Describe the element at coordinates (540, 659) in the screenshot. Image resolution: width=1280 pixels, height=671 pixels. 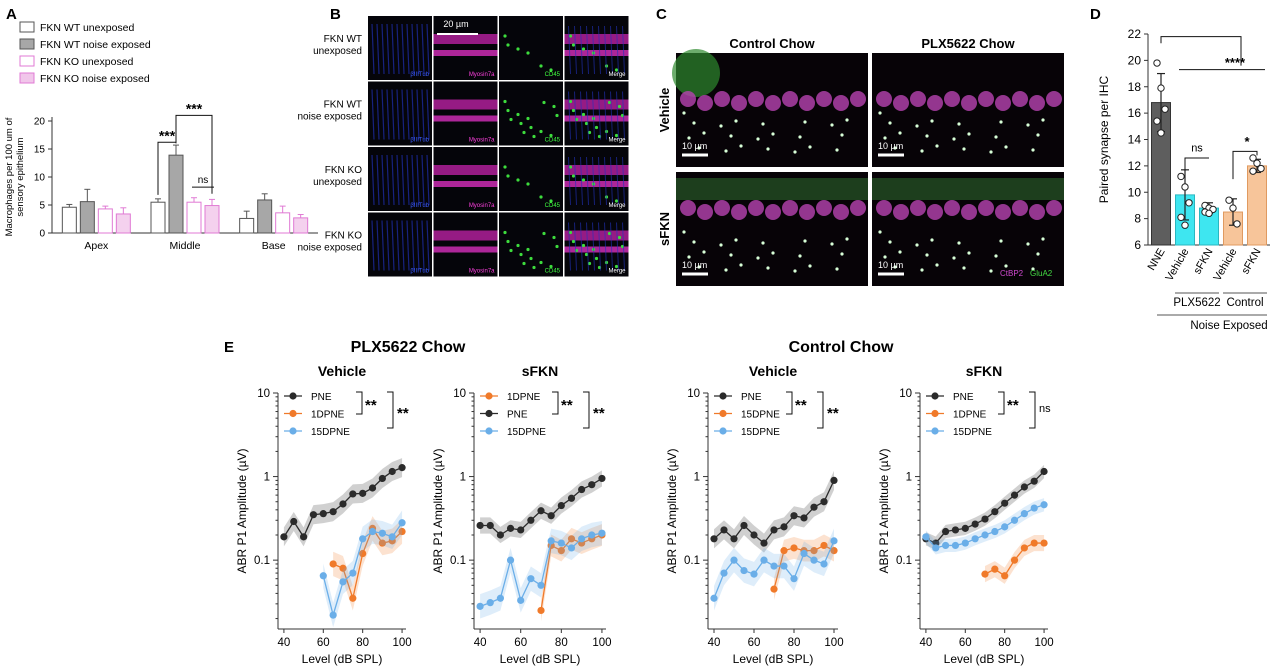
I see `x-axis-label: Level (dB SPL)` at that location.